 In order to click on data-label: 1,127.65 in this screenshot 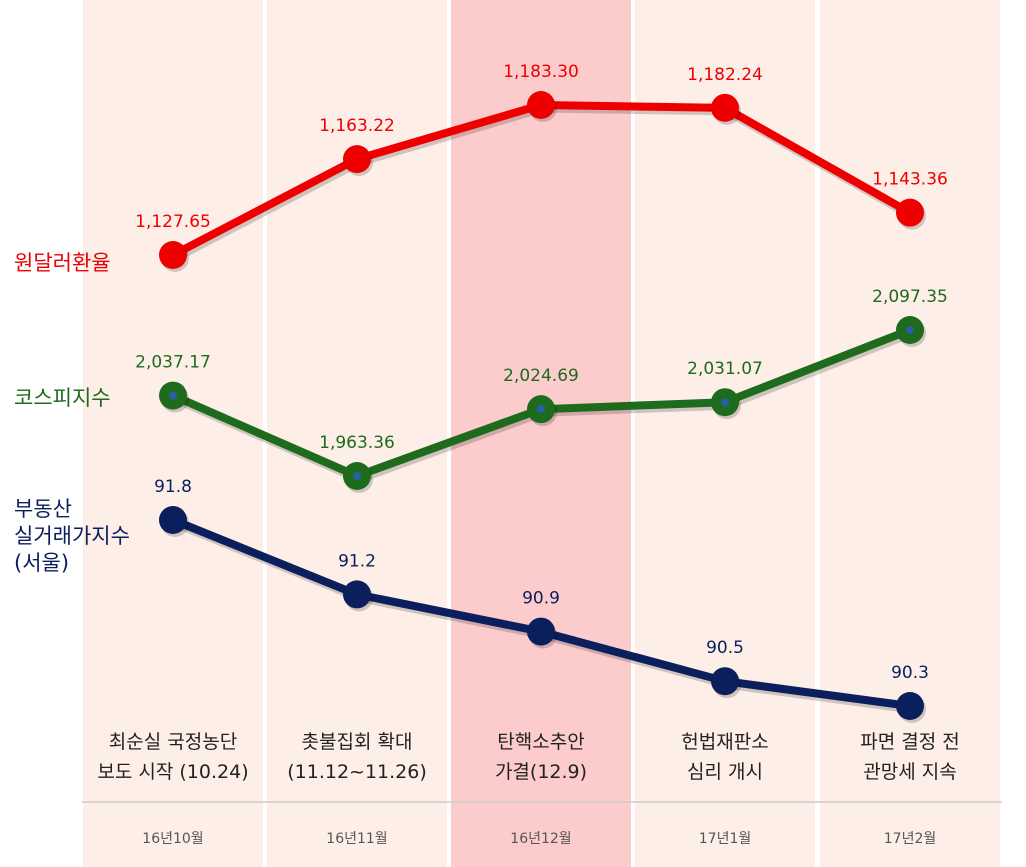, I will do `click(173, 222)`.